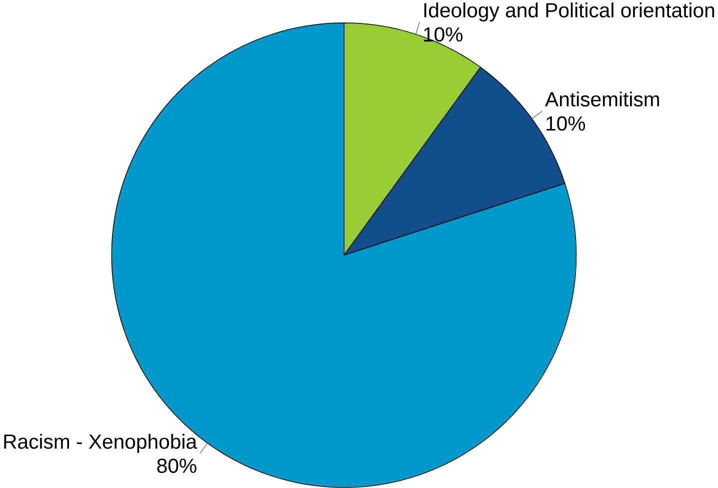 This screenshot has width=718, height=488. Describe the element at coordinates (101, 443) in the screenshot. I see `slice-label: Racism - Xenophobia` at that location.